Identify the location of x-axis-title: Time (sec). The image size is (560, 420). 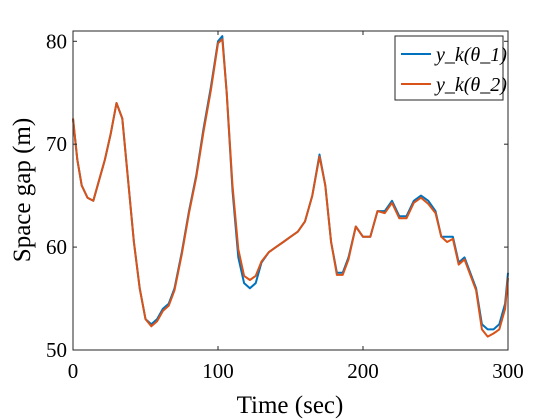
(290, 405).